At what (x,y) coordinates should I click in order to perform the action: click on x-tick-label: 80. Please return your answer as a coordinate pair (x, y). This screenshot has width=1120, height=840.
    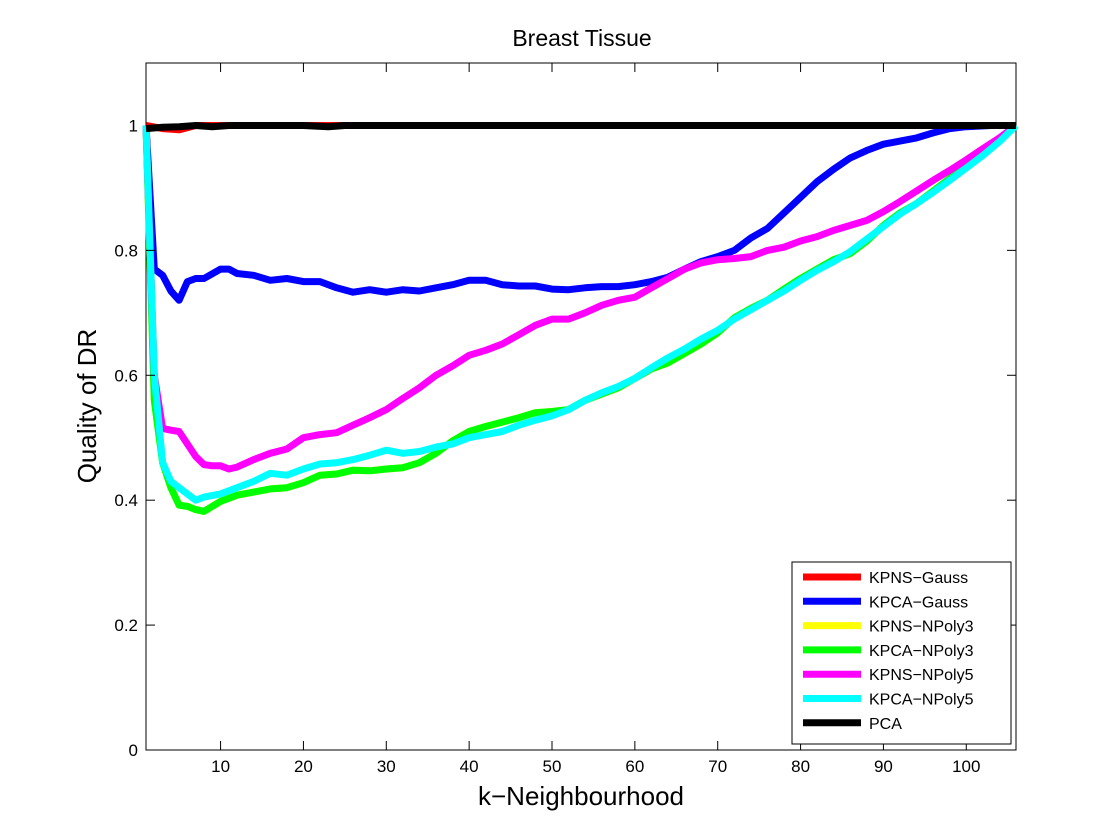
    Looking at the image, I should click on (800, 766).